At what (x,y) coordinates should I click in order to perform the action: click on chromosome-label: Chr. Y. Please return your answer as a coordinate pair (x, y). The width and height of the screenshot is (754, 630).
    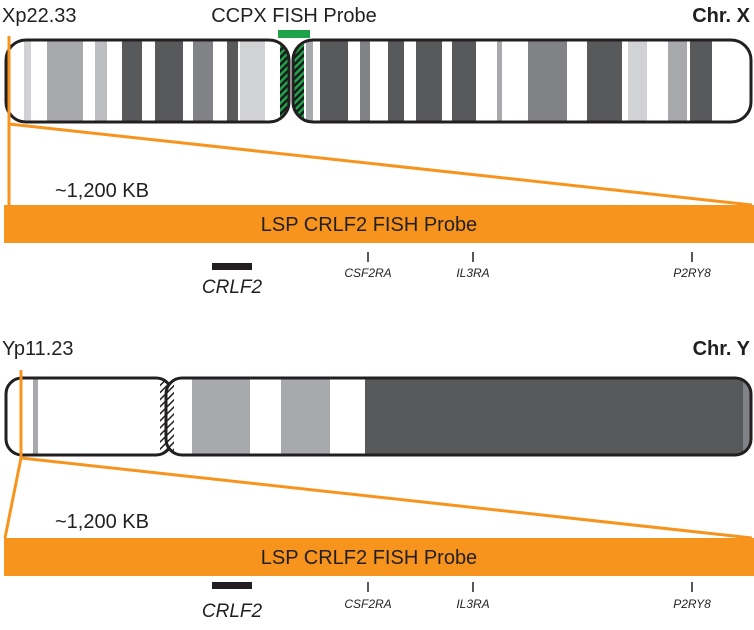
    Looking at the image, I should click on (722, 349).